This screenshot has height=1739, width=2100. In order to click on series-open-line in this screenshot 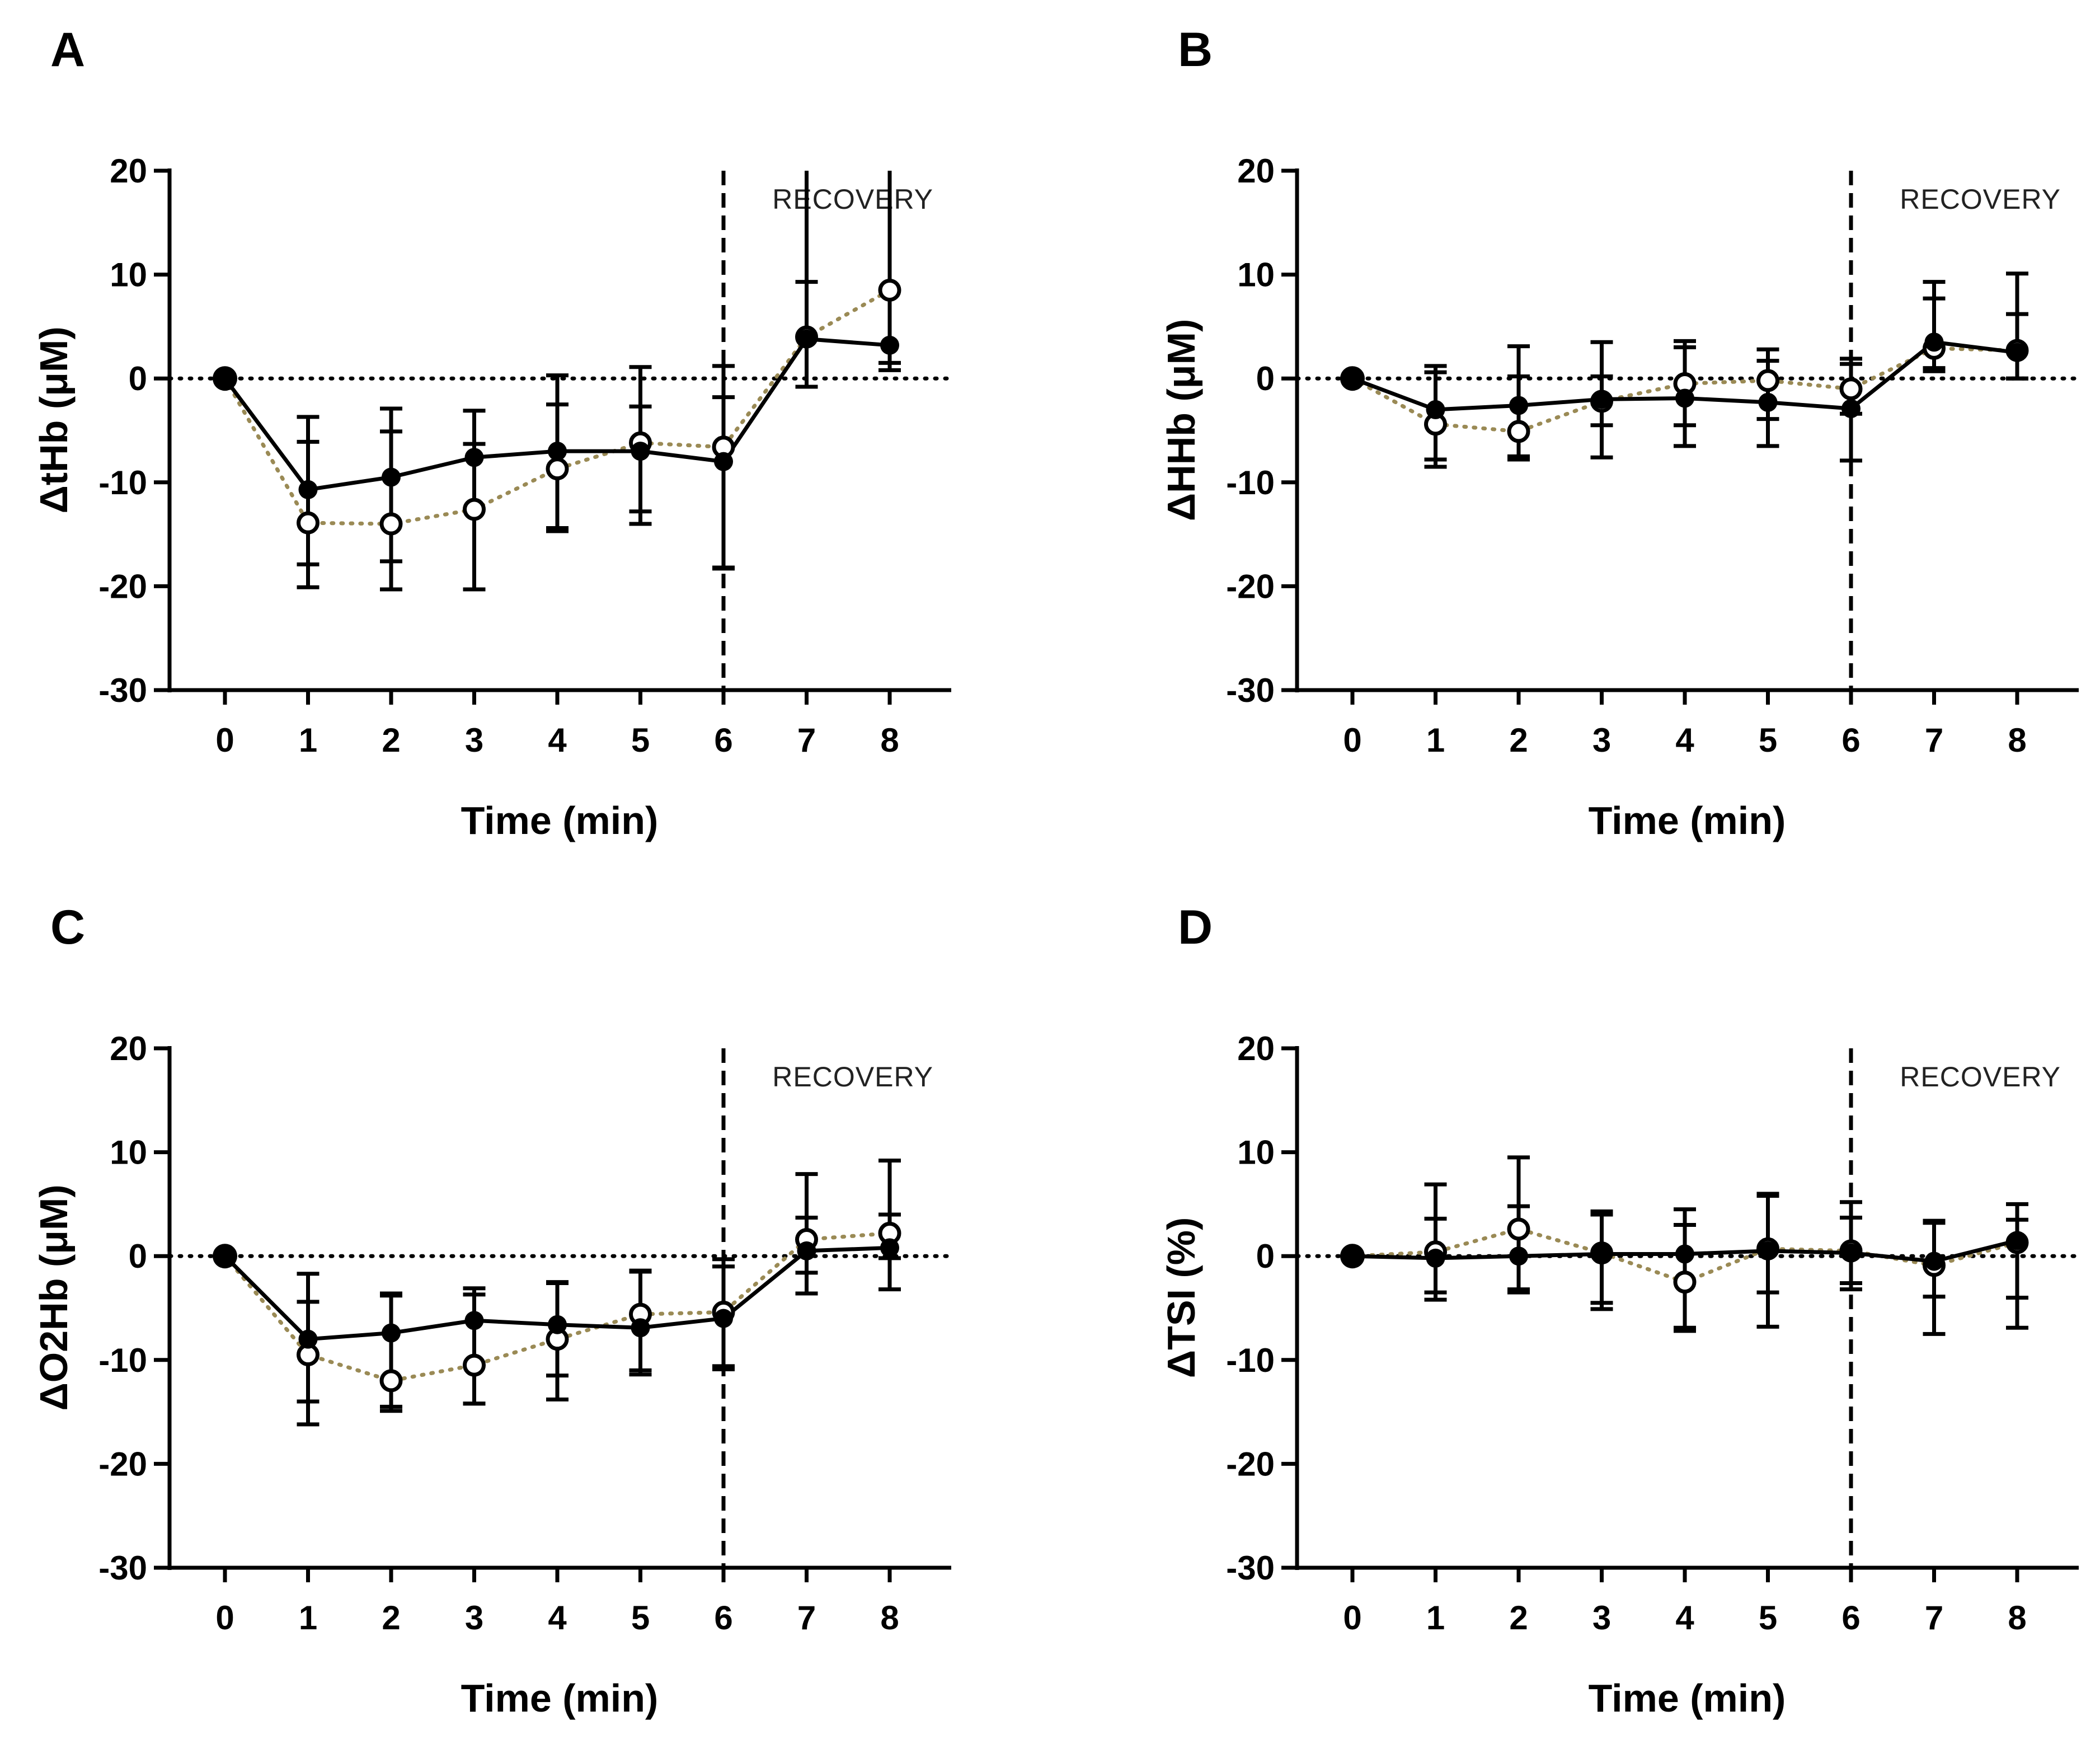, I will do `click(558, 1307)`.